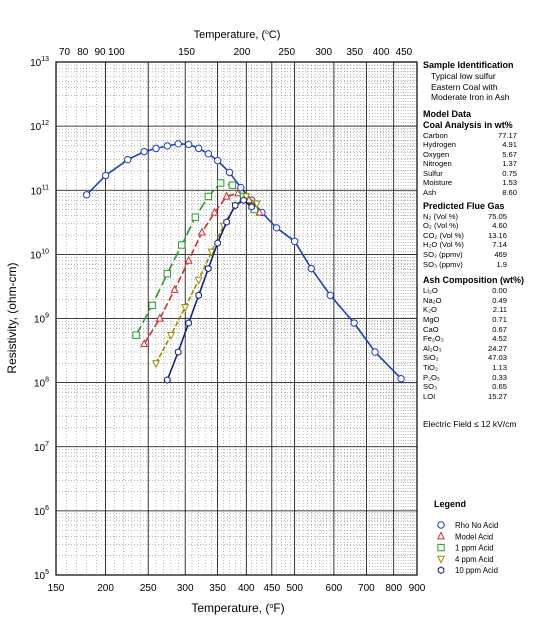  I want to click on flue-label: N₂ (Vol %), so click(441, 216).